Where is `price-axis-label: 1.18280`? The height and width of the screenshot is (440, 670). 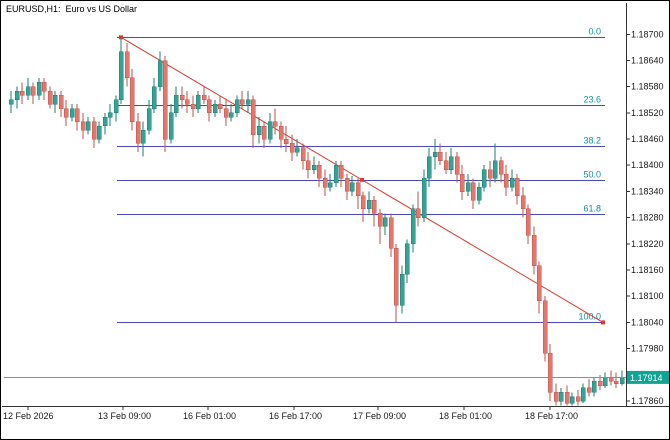 price-axis-label: 1.18280 is located at coordinates (647, 218).